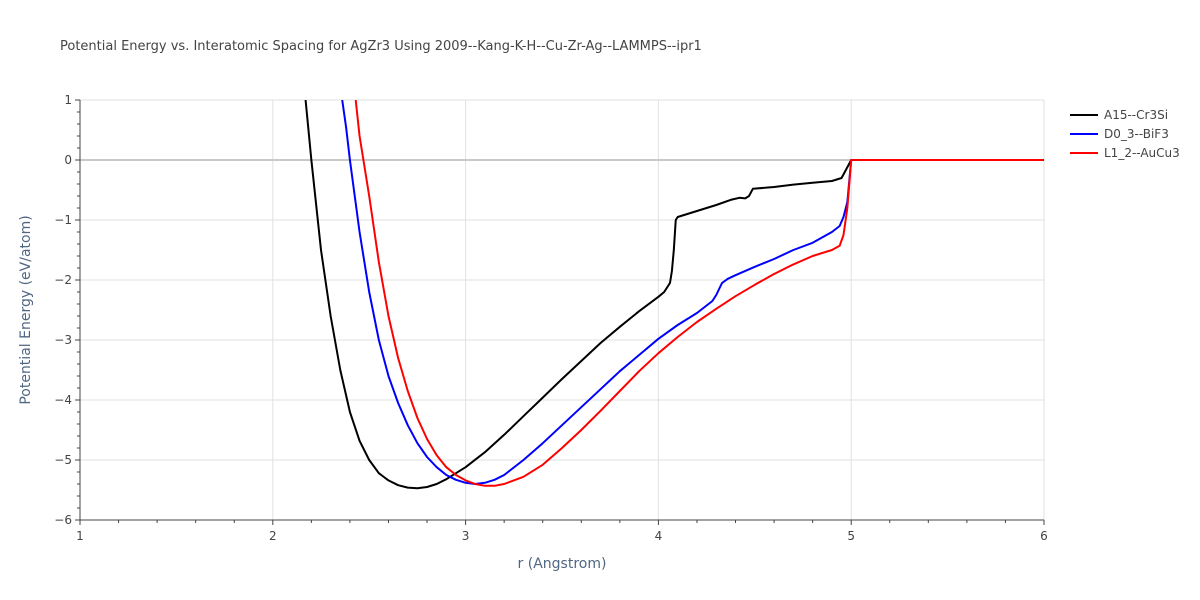 The height and width of the screenshot is (600, 1200). Describe the element at coordinates (851, 536) in the screenshot. I see `x-tick-label: 5` at that location.